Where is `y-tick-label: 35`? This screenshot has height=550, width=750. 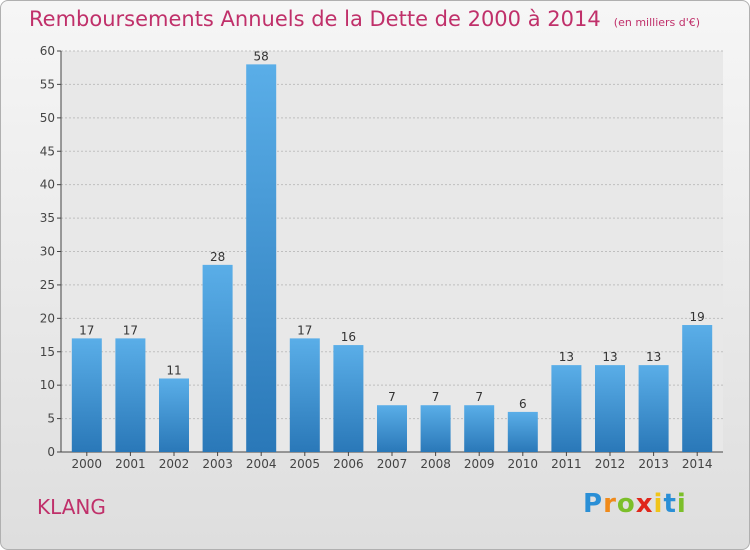
y-tick-label: 35 is located at coordinates (47, 218).